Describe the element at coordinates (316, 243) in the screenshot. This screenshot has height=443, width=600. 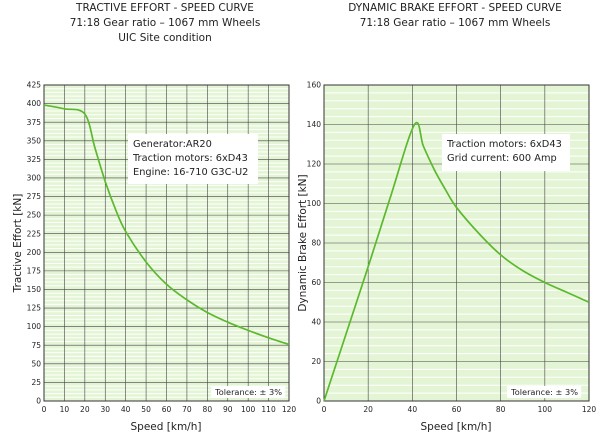
I see `y-tick-label: 80` at that location.